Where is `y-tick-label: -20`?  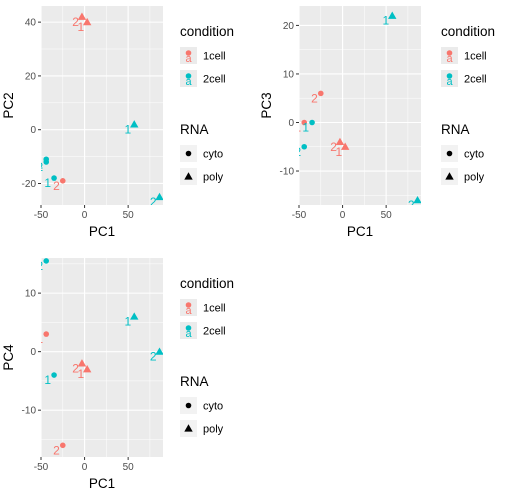 y-tick-label: -20 is located at coordinates (29, 184).